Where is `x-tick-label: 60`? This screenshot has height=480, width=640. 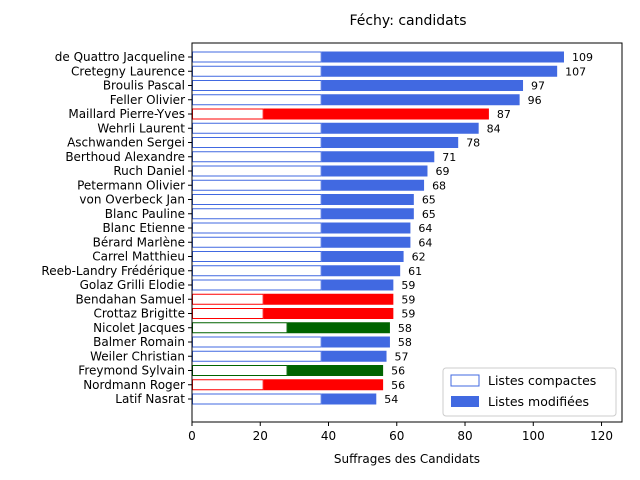
x-tick-label: 60 is located at coordinates (396, 436).